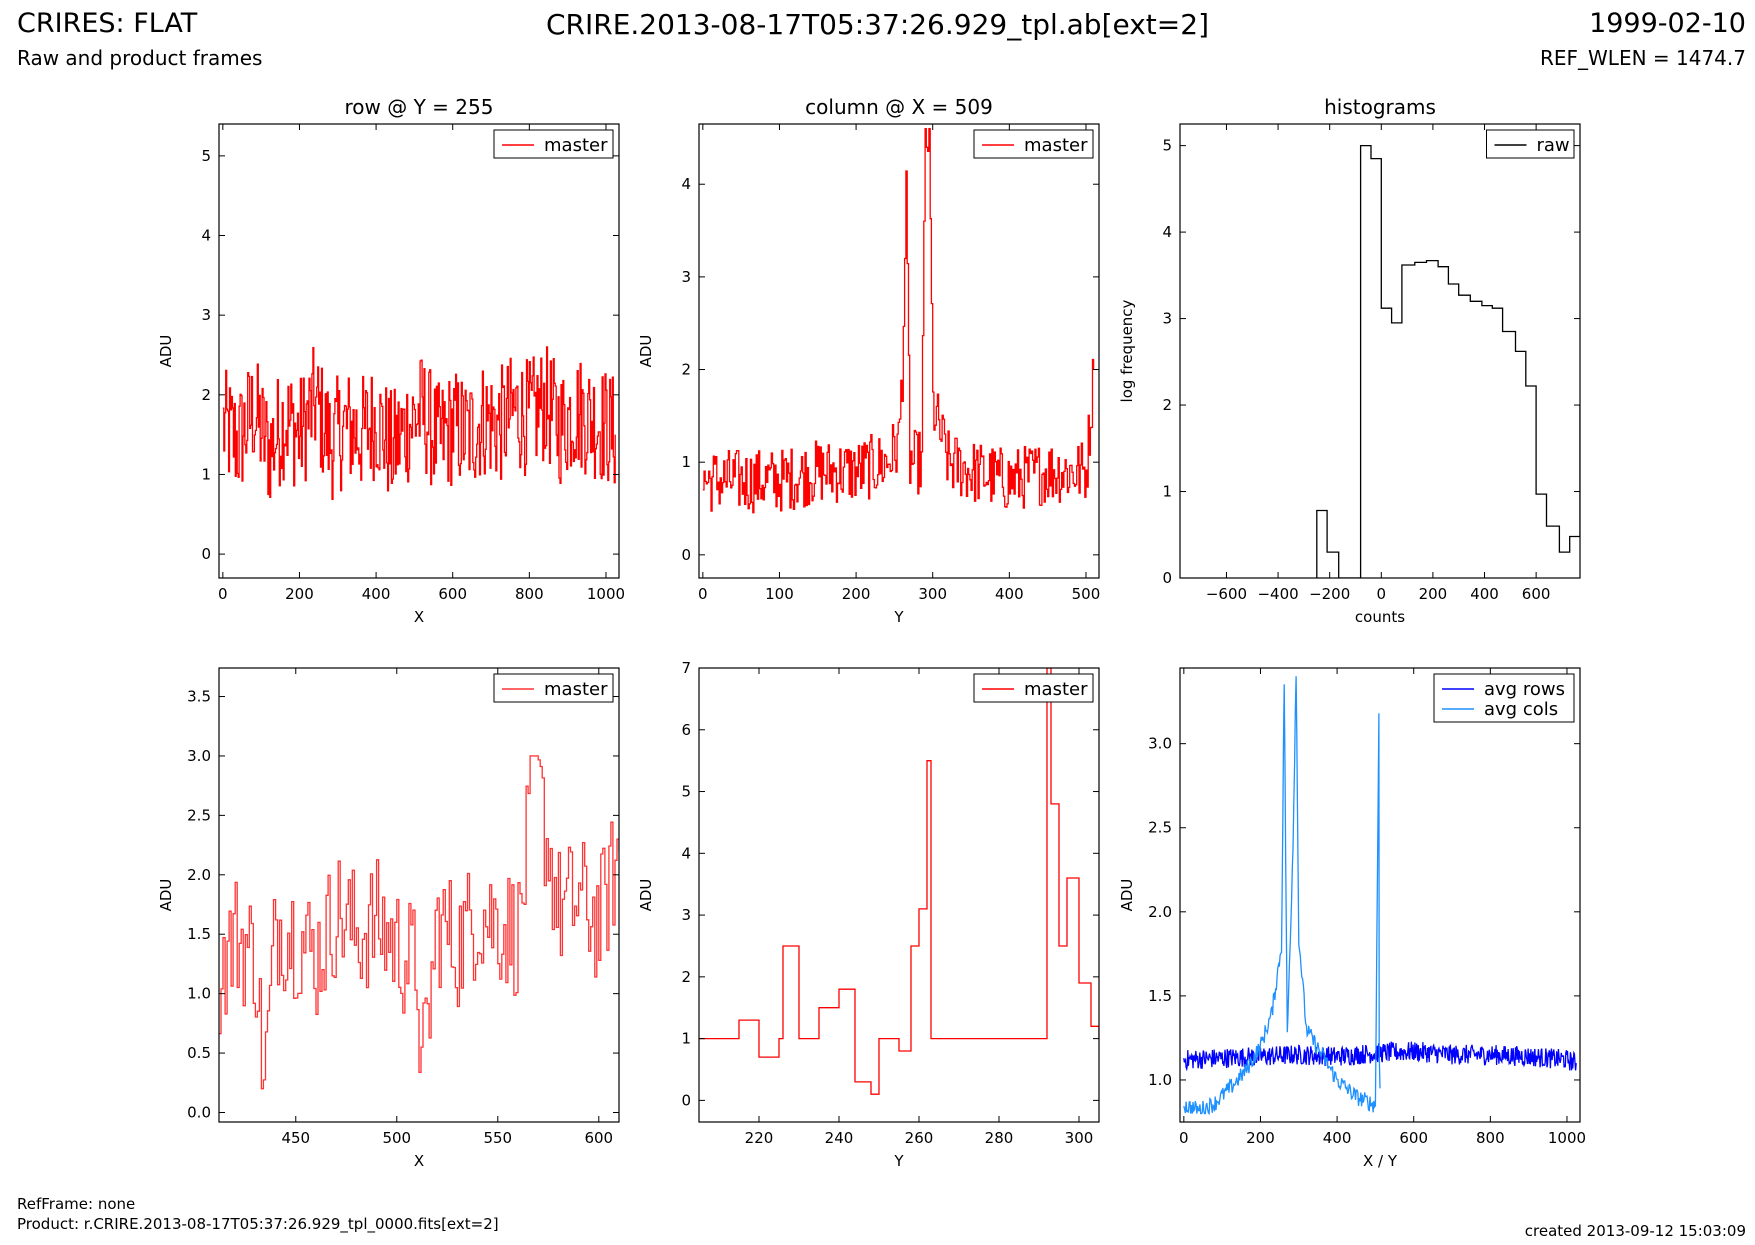 The width and height of the screenshot is (1755, 1245). What do you see at coordinates (1380, 617) in the screenshot?
I see `x-axis-label: counts` at bounding box center [1380, 617].